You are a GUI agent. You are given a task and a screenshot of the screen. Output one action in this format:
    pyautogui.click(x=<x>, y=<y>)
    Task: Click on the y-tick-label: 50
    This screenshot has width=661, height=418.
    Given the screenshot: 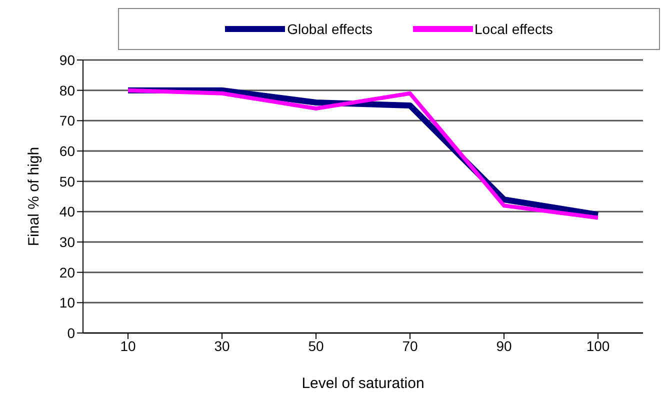 What is the action you would take?
    pyautogui.click(x=67, y=181)
    